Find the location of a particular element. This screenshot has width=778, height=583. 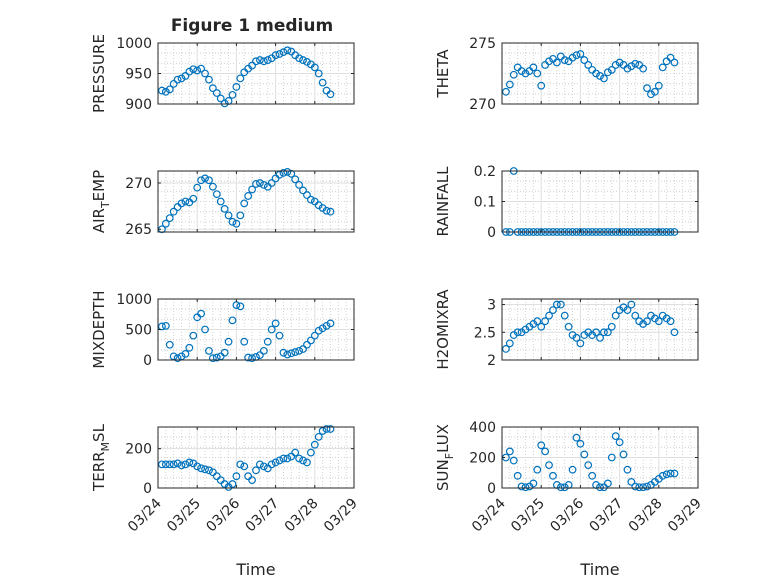

subplot-4: 0 0.1 0.2 RAINFALL is located at coordinates (566, 202).